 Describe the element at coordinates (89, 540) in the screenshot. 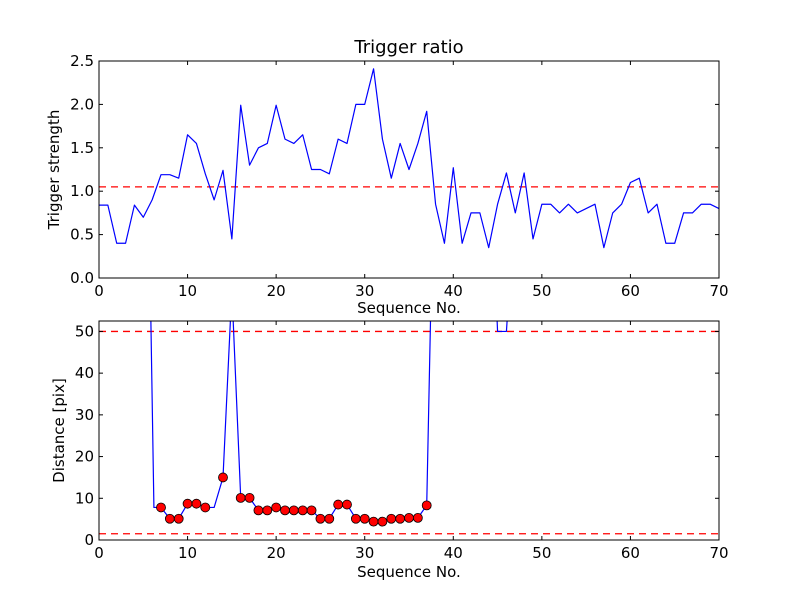

I see `y-tick-label: 0` at that location.